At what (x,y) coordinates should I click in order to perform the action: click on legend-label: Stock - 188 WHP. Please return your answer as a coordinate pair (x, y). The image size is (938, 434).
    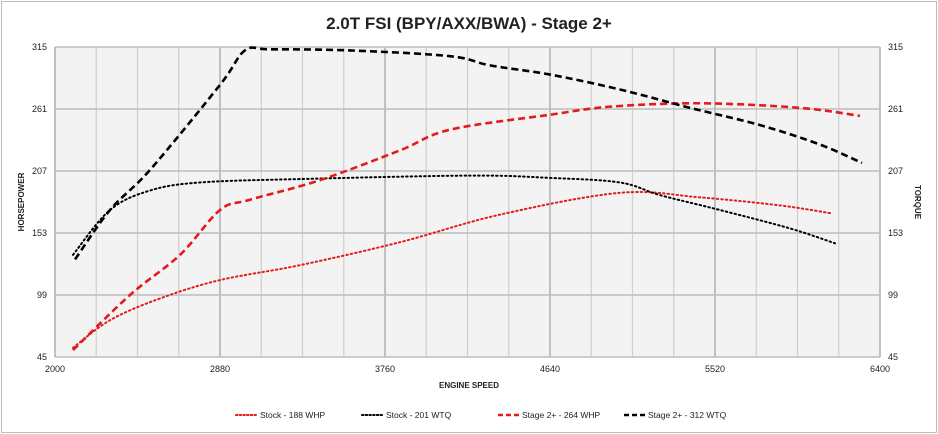
    Looking at the image, I should click on (293, 415).